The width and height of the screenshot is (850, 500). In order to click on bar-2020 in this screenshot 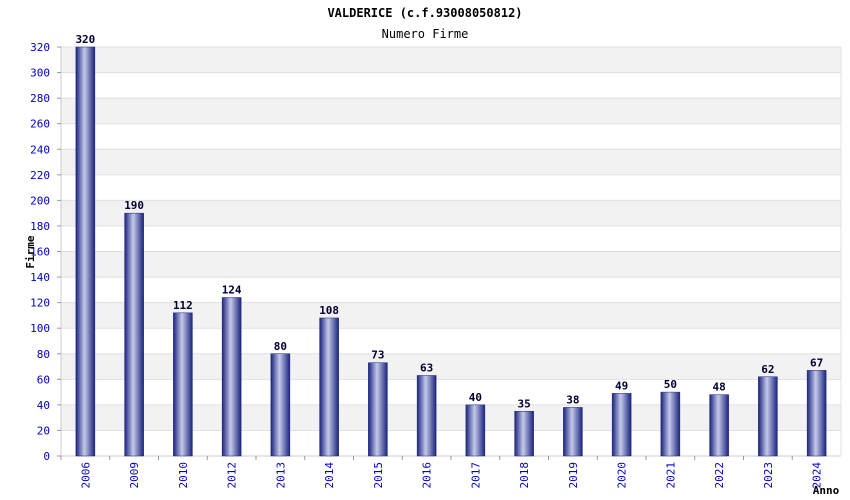, I will do `click(621, 425)`.